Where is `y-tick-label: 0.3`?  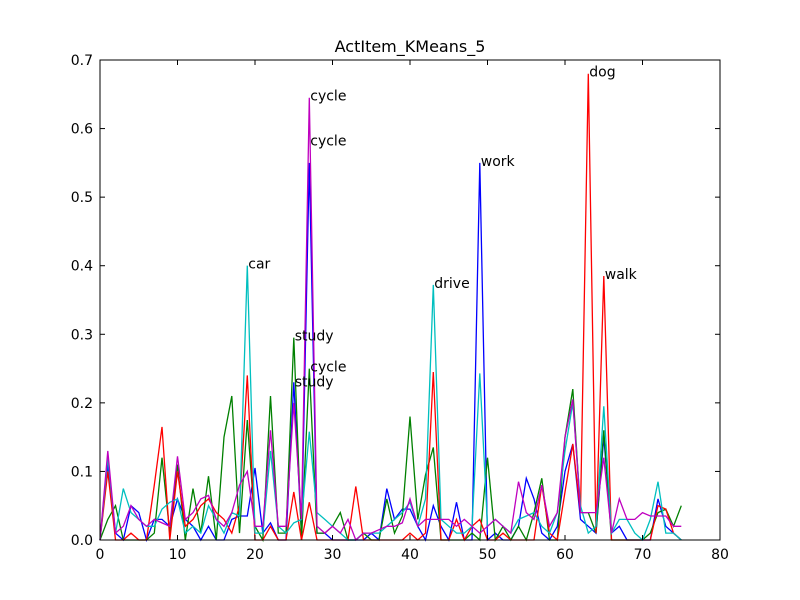 y-tick-label: 0.3 is located at coordinates (82, 335).